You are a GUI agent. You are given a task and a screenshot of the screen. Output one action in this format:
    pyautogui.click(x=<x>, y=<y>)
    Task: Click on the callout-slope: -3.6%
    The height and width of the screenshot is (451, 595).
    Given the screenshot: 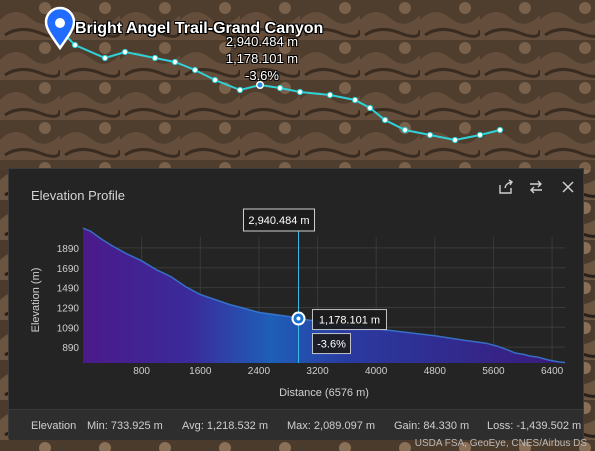 What is the action you would take?
    pyautogui.click(x=262, y=75)
    